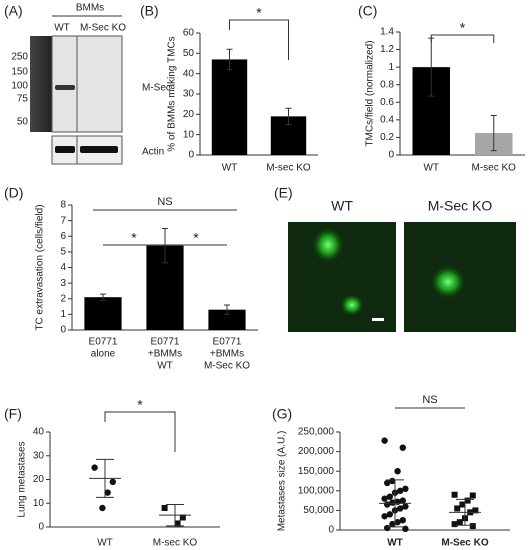  Describe the element at coordinates (175, 515) in the screenshot. I see `sd-bar` at that location.